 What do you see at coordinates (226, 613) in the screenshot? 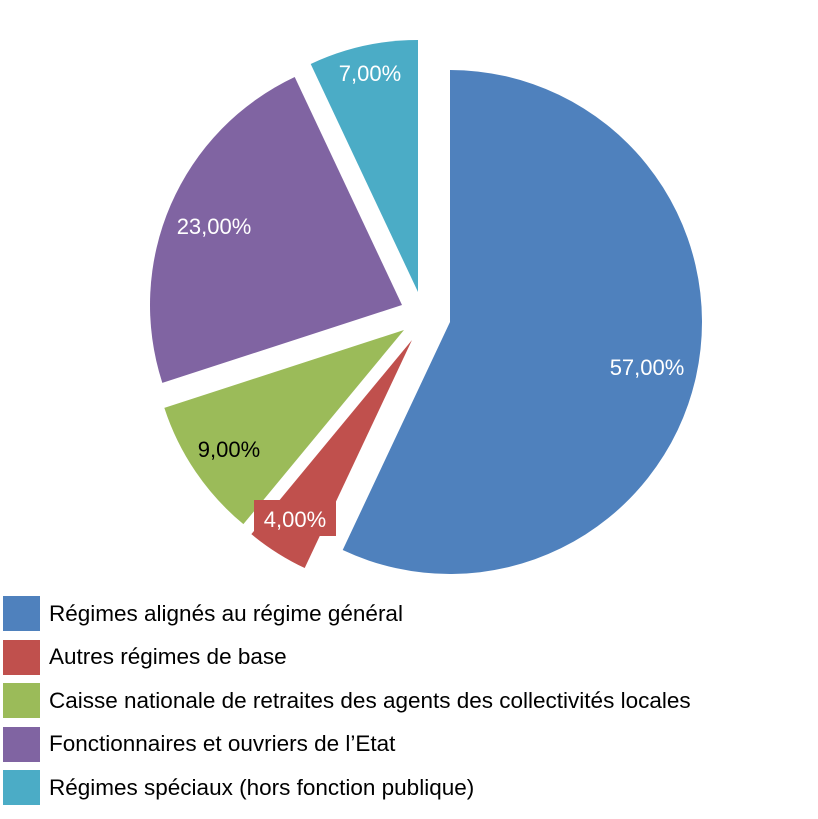
I see `legend-label: Régimes alignés au régime général` at bounding box center [226, 613].